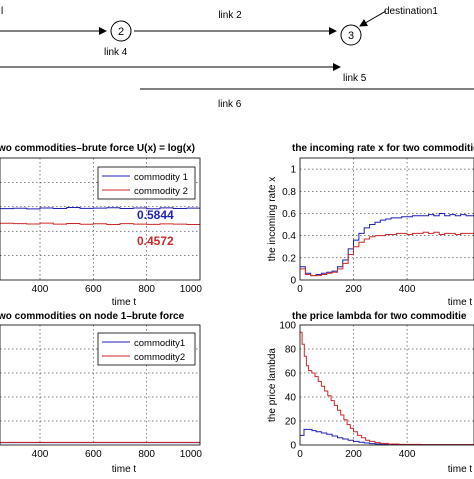 The image size is (474, 479). I want to click on legend-label-commodity-1: commodity 1, so click(161, 177).